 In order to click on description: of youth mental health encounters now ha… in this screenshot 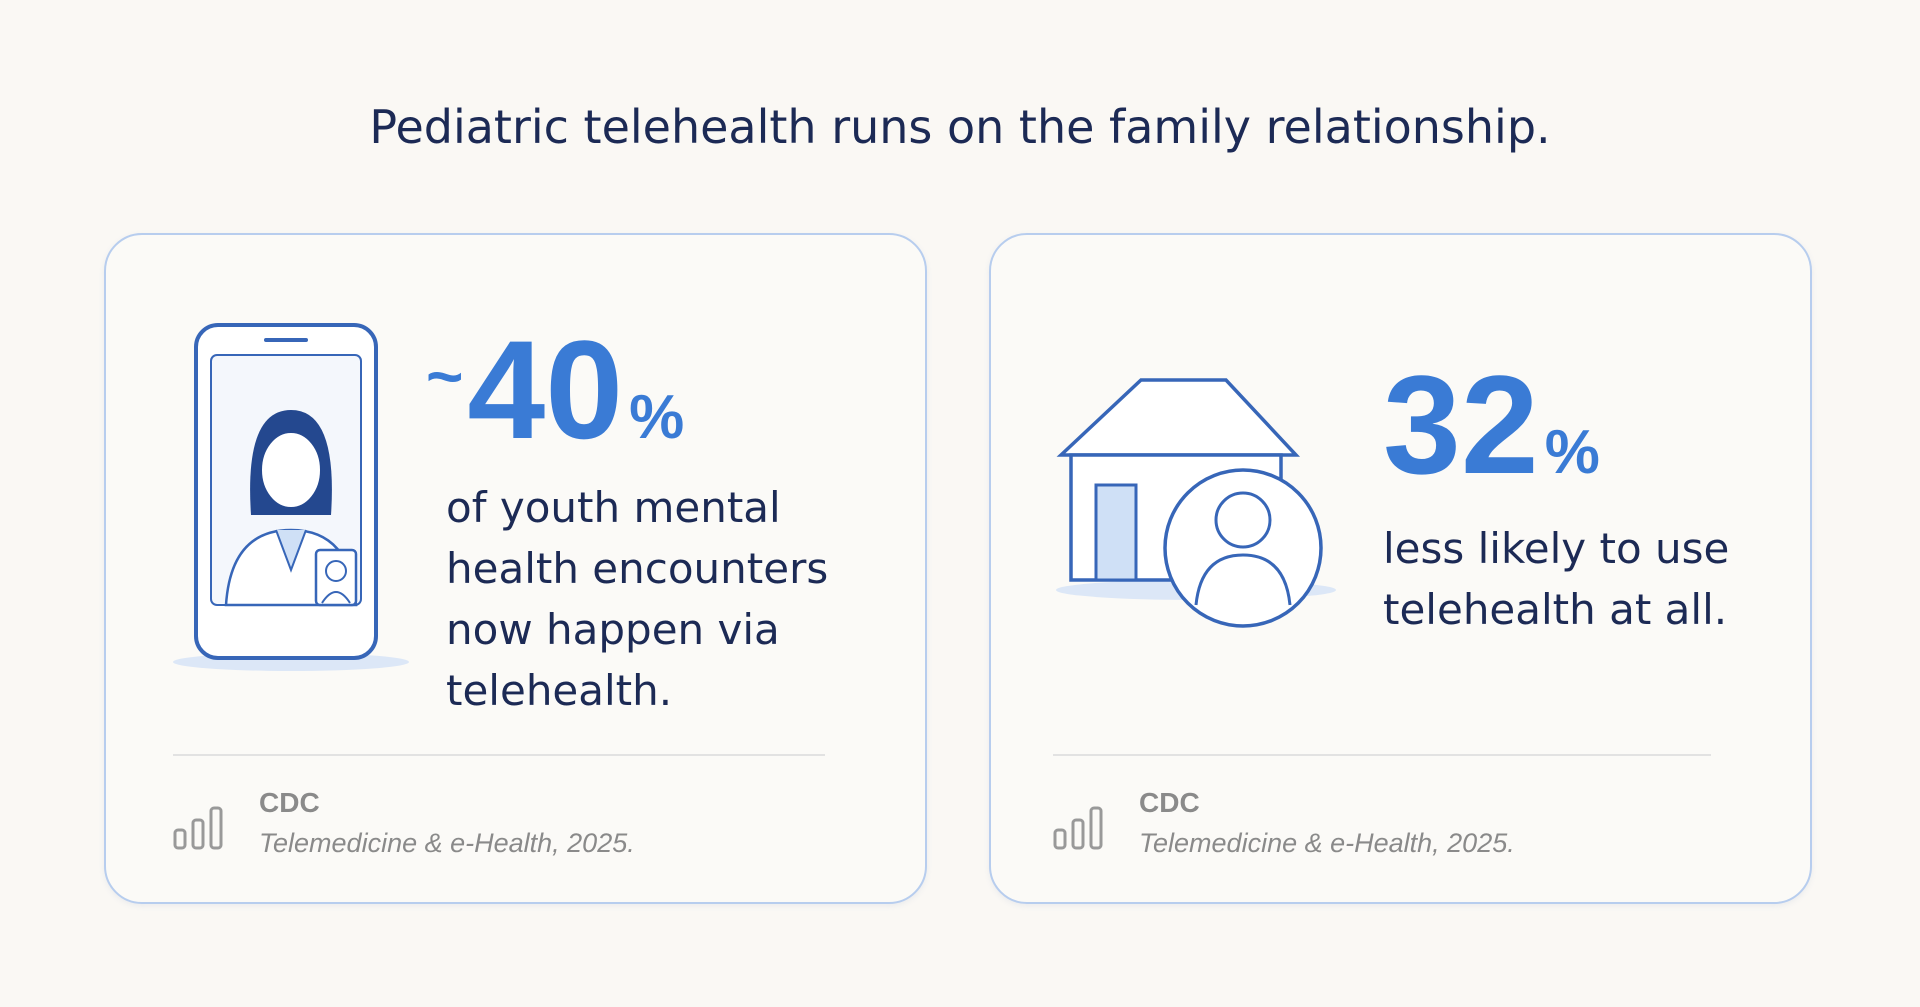, I will do `click(637, 599)`.